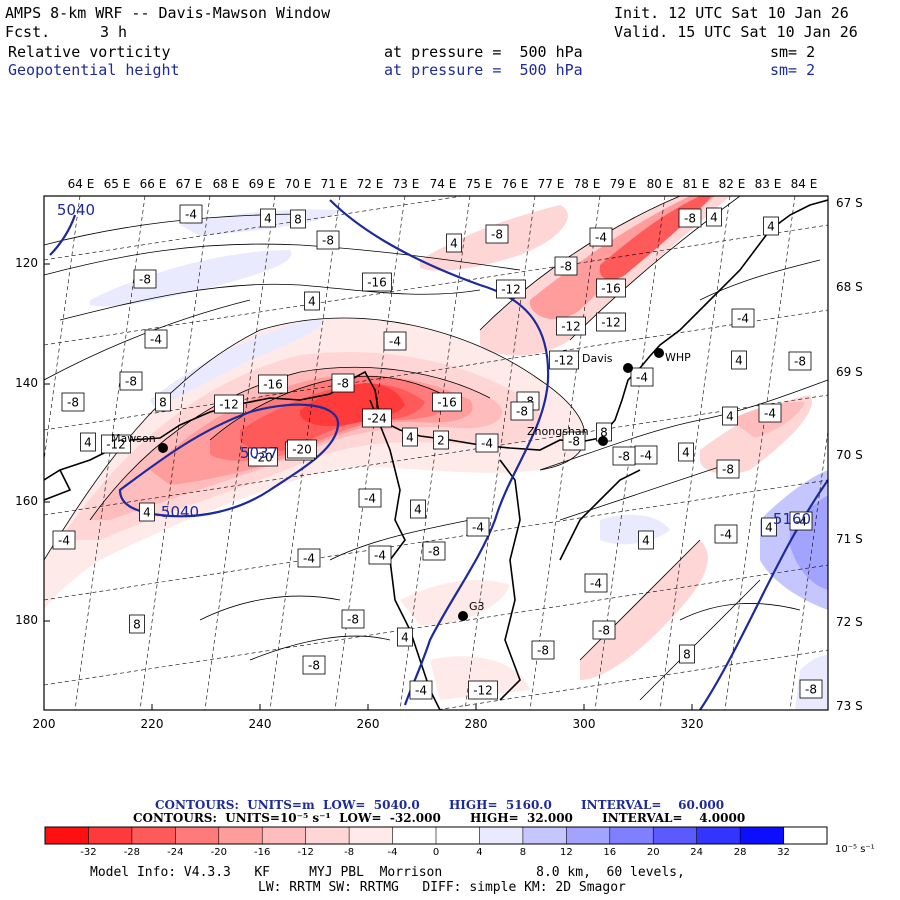 The height and width of the screenshot is (900, 900). What do you see at coordinates (132, 852) in the screenshot?
I see `colorbar-label: -28` at bounding box center [132, 852].